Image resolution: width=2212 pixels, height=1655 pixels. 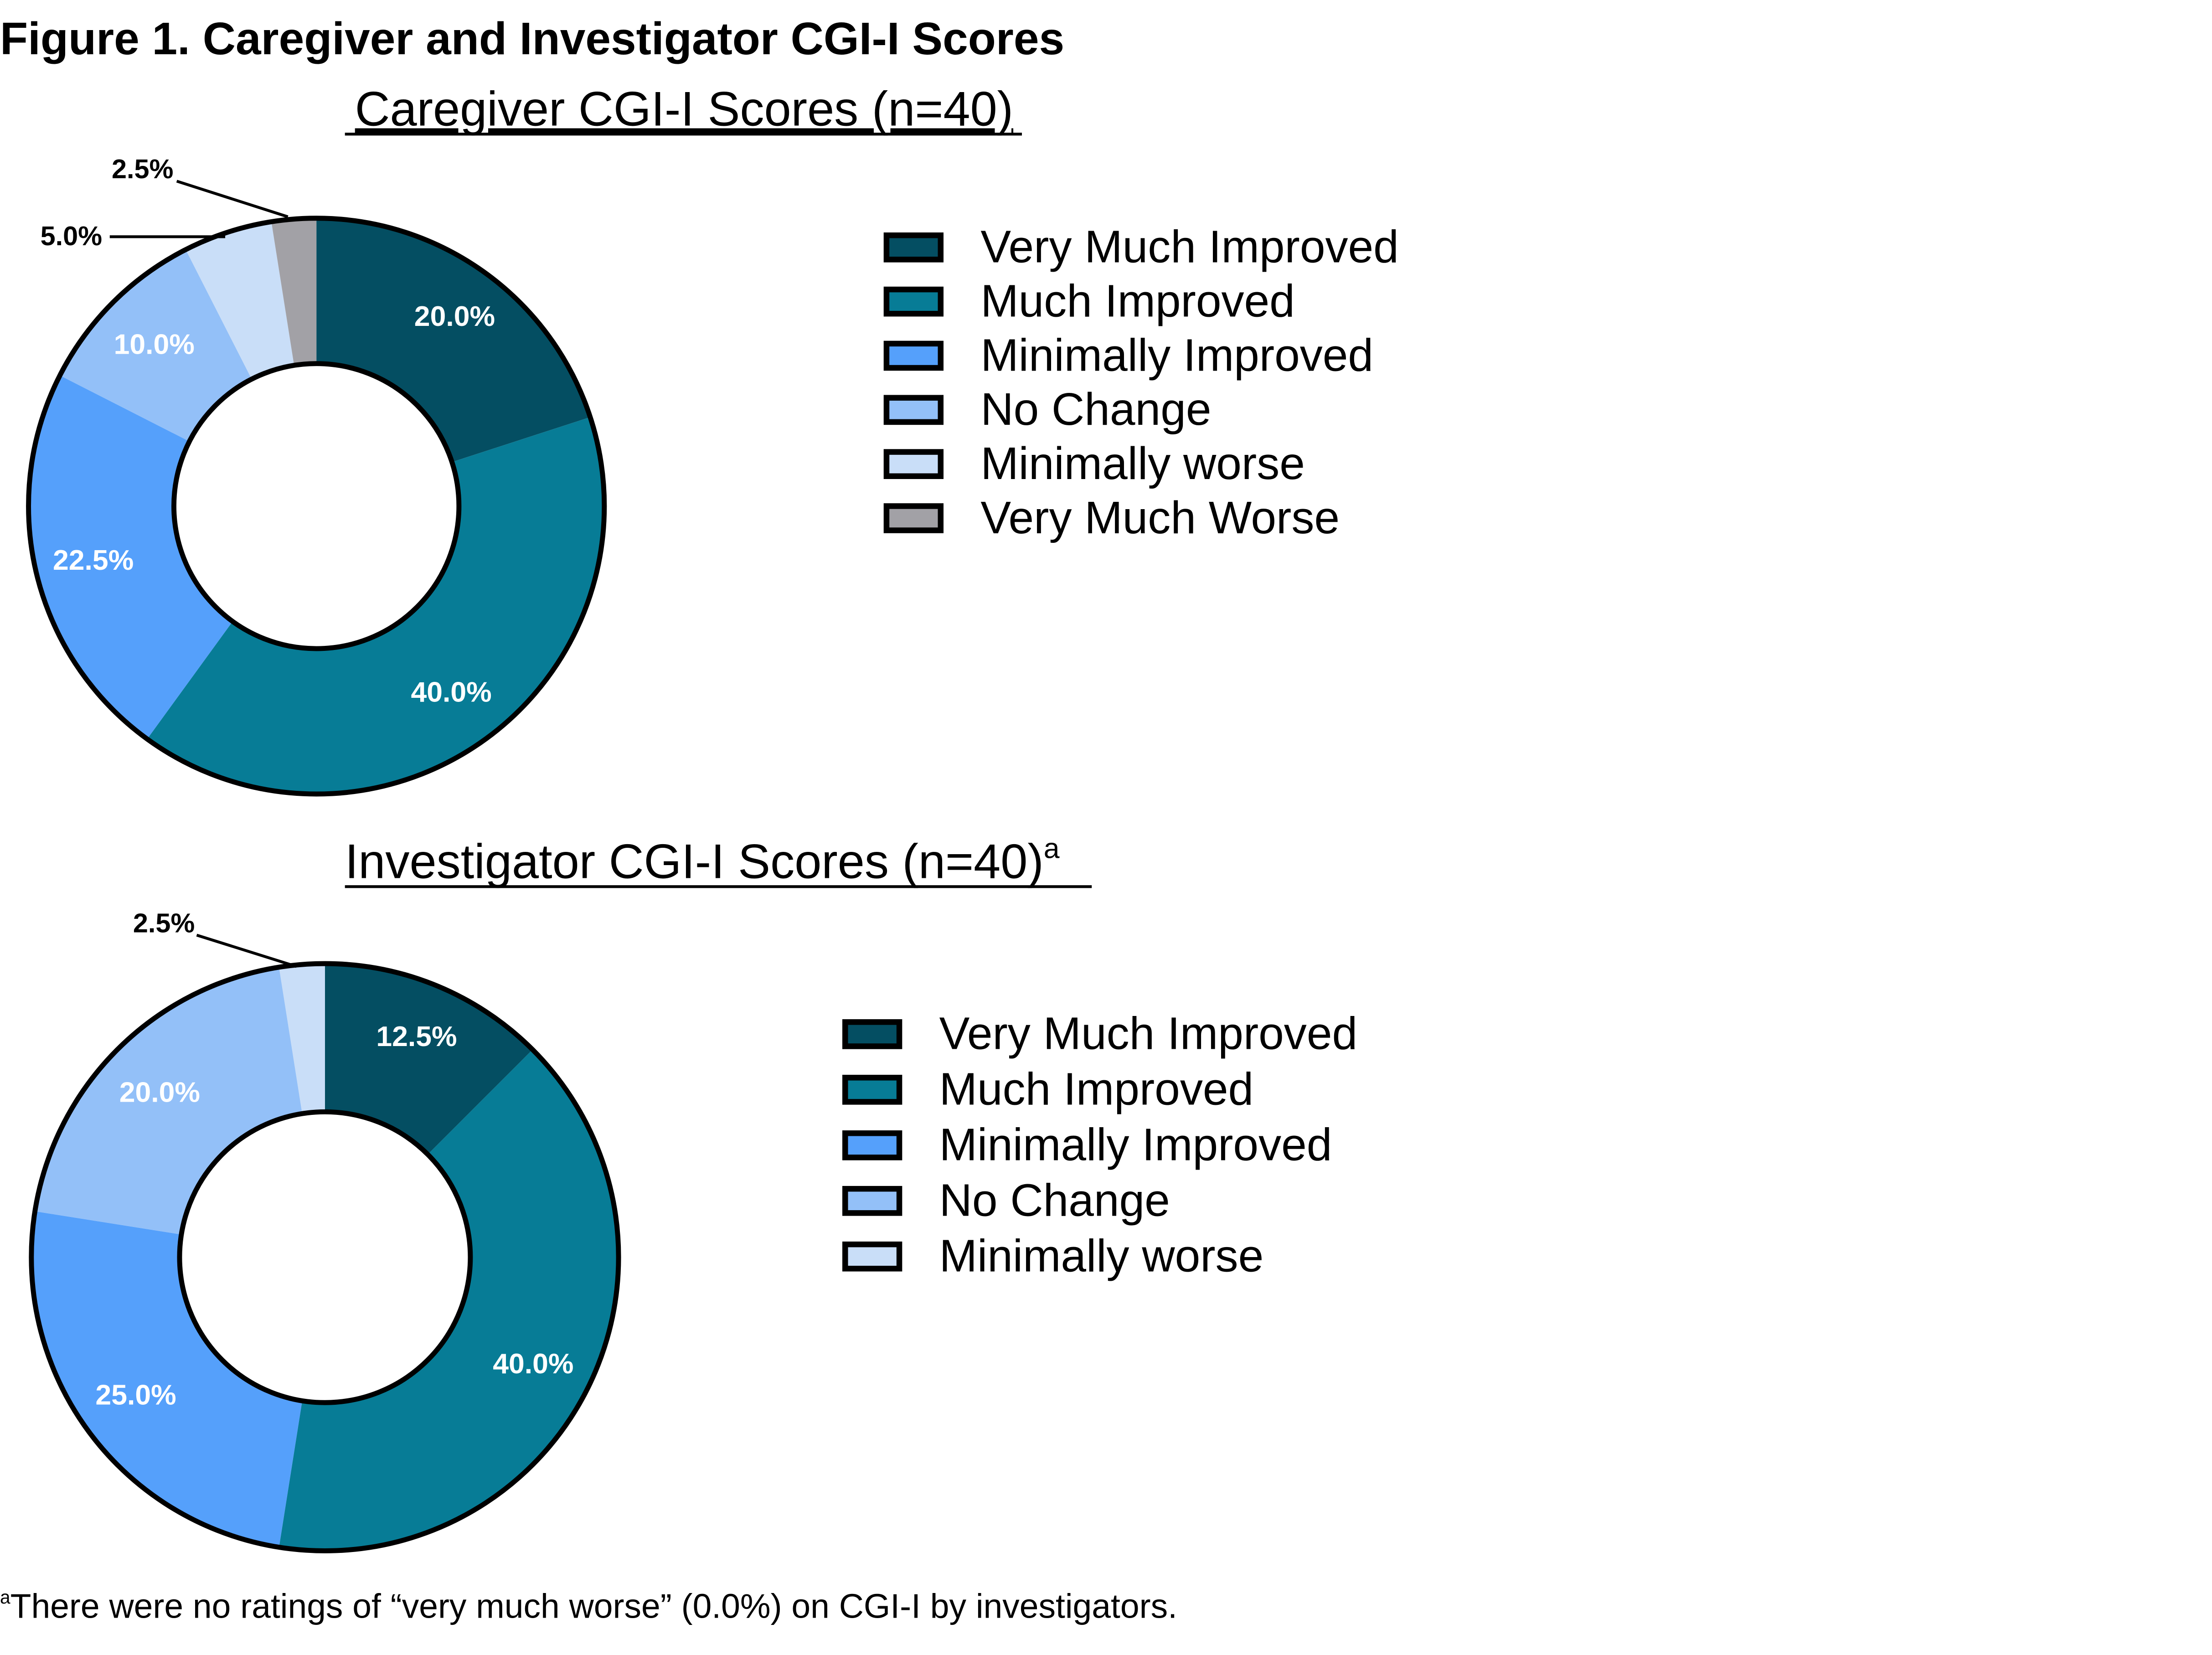 I want to click on chart-title-text: Caregiver CGI-I Scores (n=40), so click(x=684, y=109).